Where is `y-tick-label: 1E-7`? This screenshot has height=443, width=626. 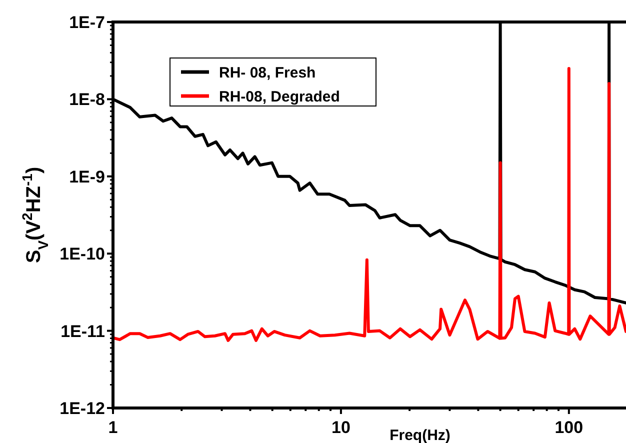 y-tick-label: 1E-7 is located at coordinates (87, 22).